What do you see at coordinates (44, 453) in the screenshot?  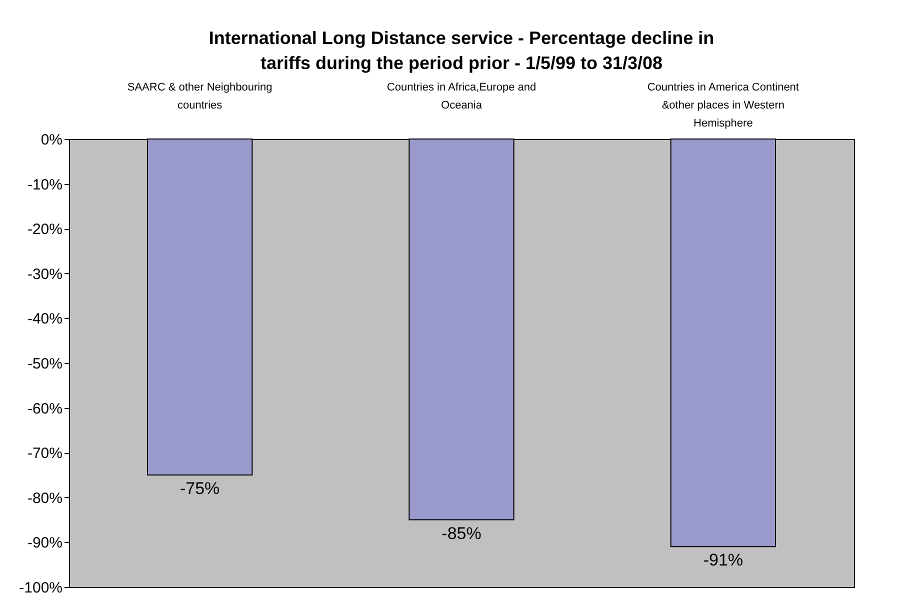 I see `y-tick-label: -70%` at bounding box center [44, 453].